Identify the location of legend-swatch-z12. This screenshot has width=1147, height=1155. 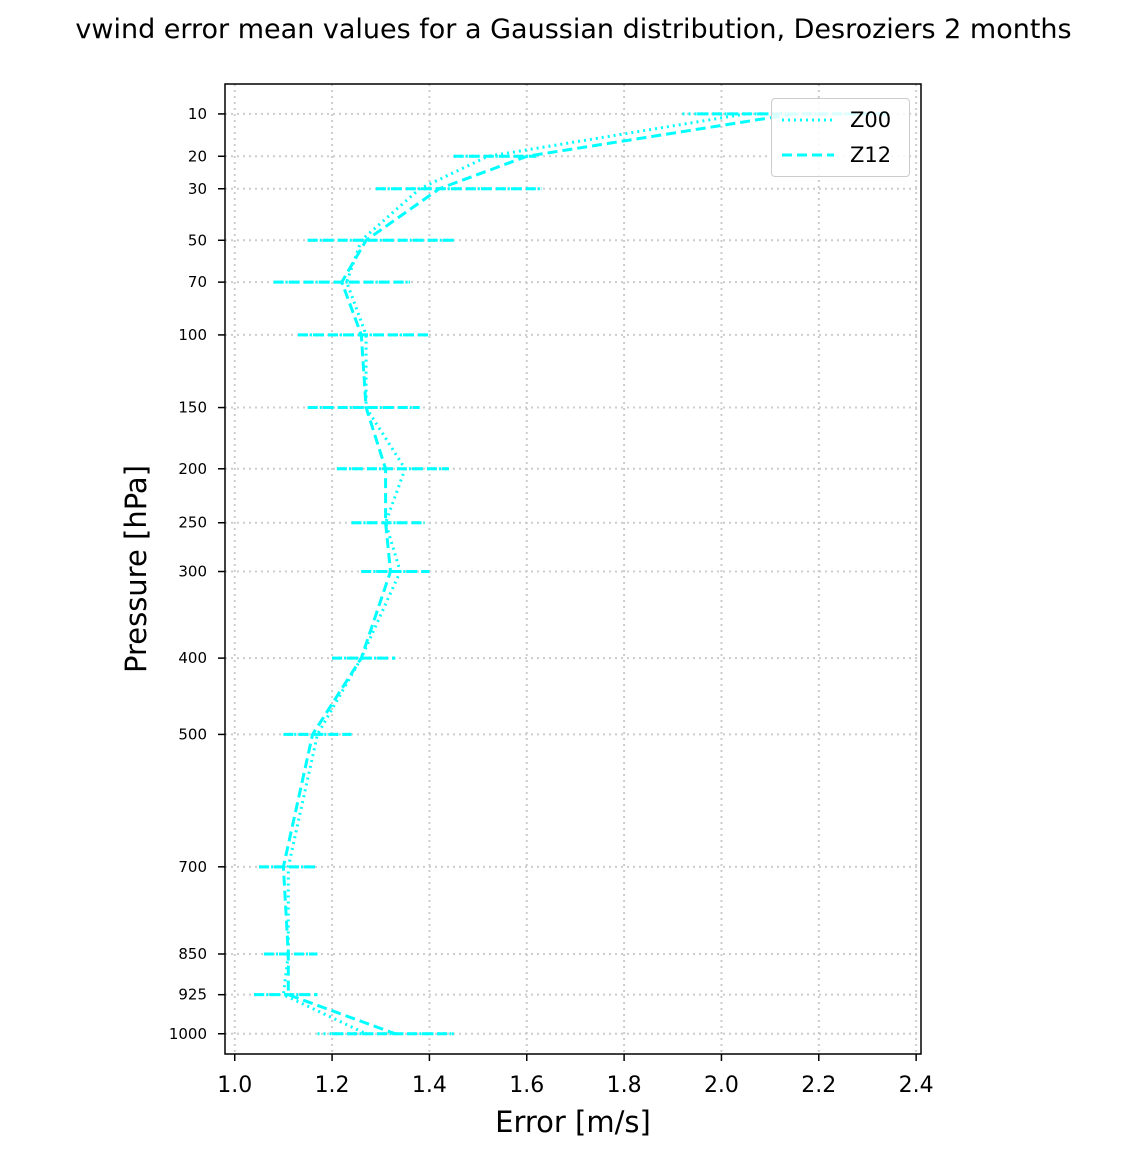
(808, 155).